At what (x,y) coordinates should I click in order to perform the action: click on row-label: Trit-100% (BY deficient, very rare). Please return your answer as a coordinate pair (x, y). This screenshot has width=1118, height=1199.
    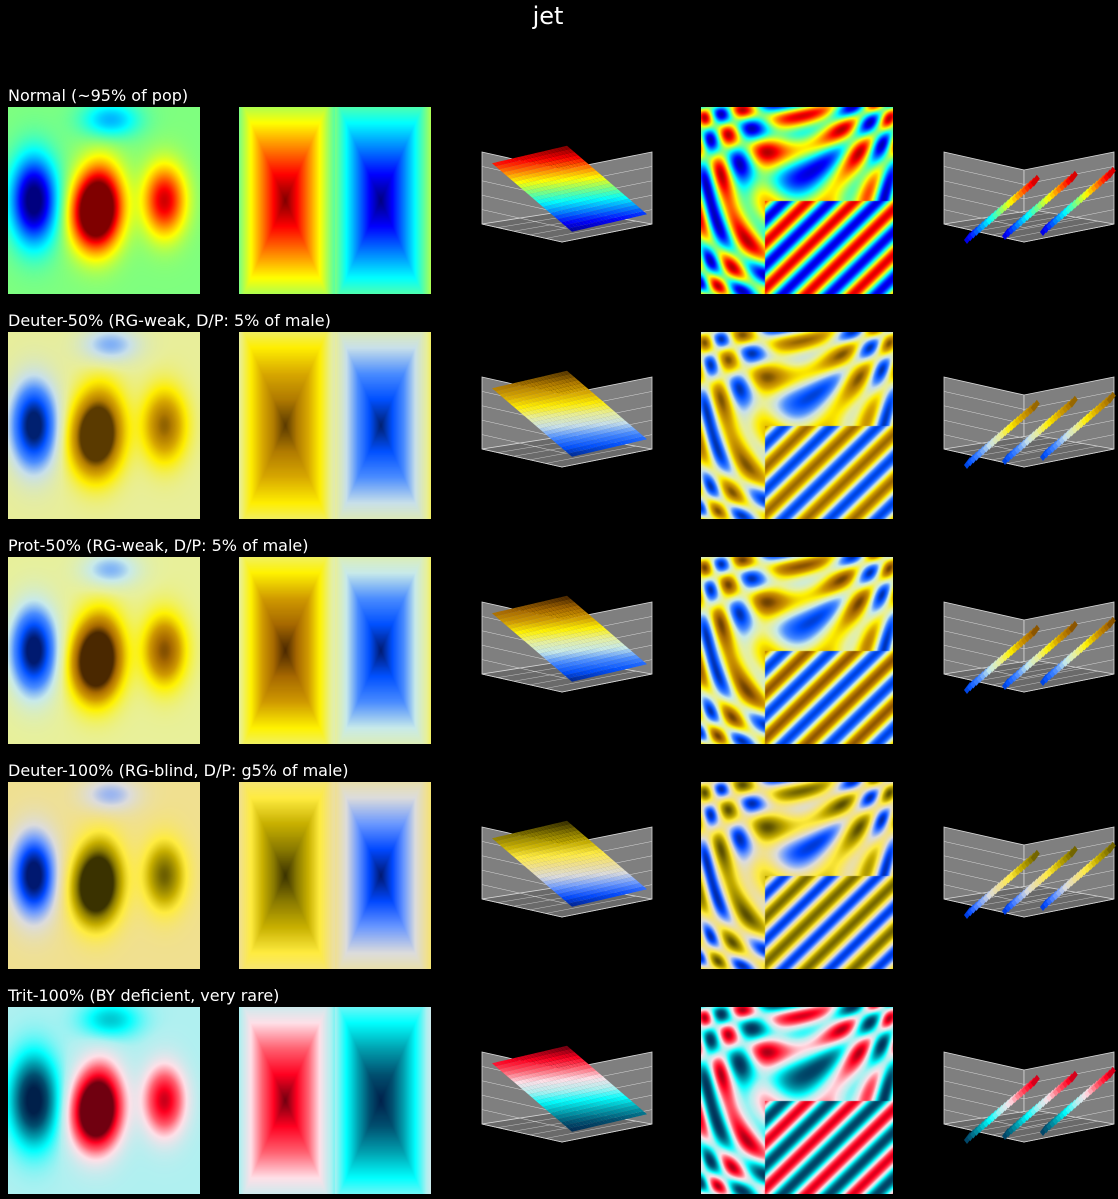
    Looking at the image, I should click on (144, 995).